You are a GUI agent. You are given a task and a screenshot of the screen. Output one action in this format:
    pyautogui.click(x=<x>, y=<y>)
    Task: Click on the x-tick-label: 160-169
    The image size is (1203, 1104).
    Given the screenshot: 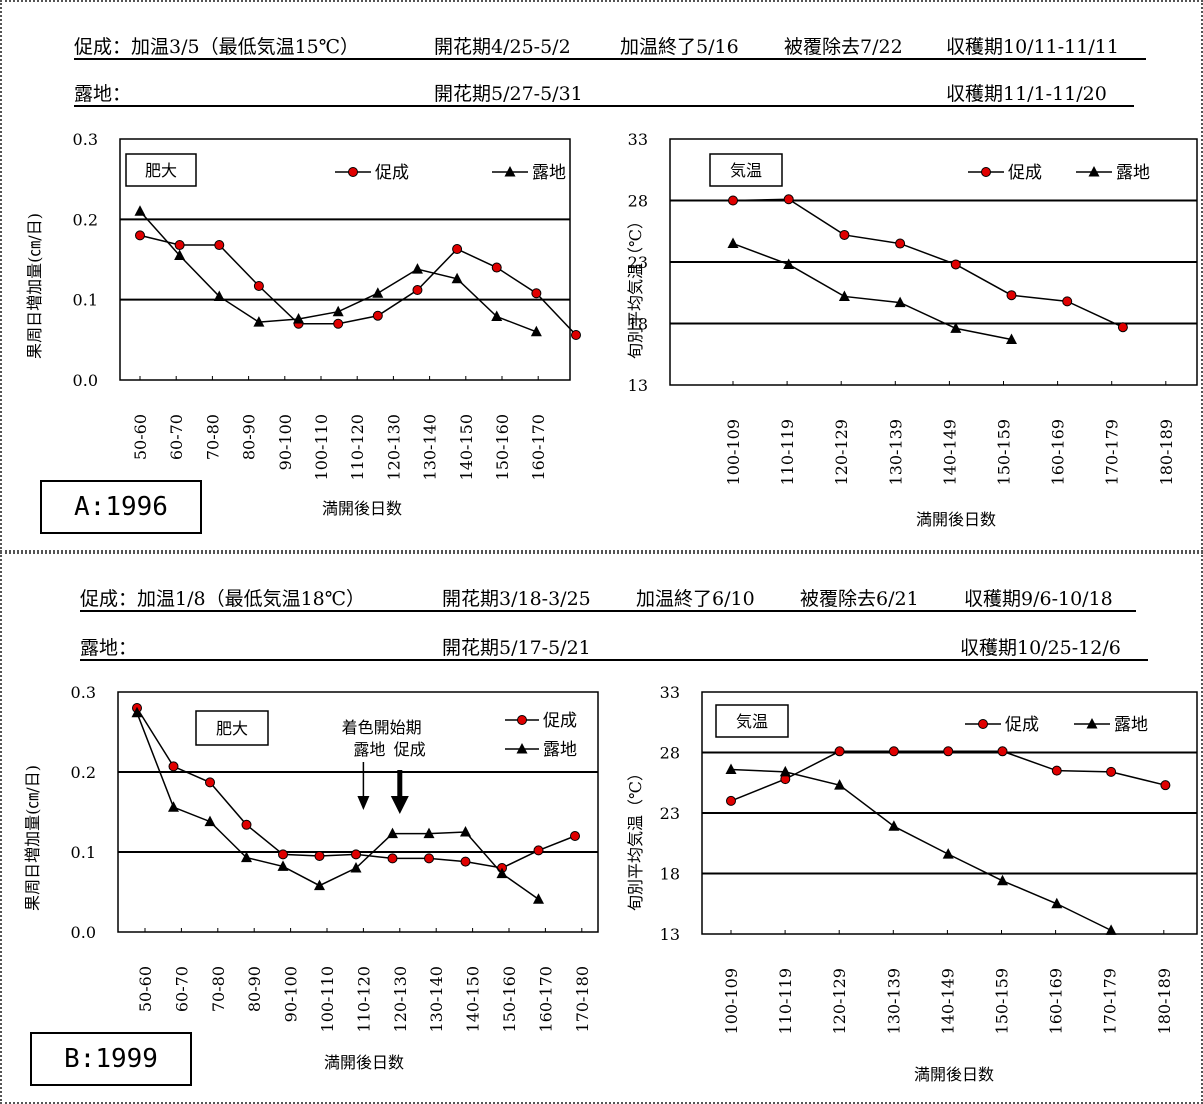 What is the action you would take?
    pyautogui.click(x=1058, y=452)
    